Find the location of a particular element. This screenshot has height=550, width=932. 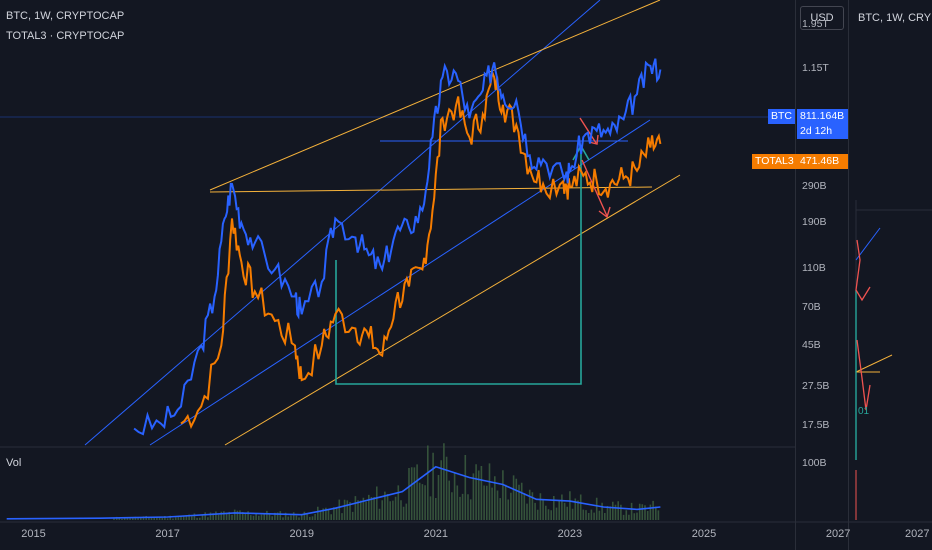

btc-tag-label: BTC is located at coordinates (781, 116).